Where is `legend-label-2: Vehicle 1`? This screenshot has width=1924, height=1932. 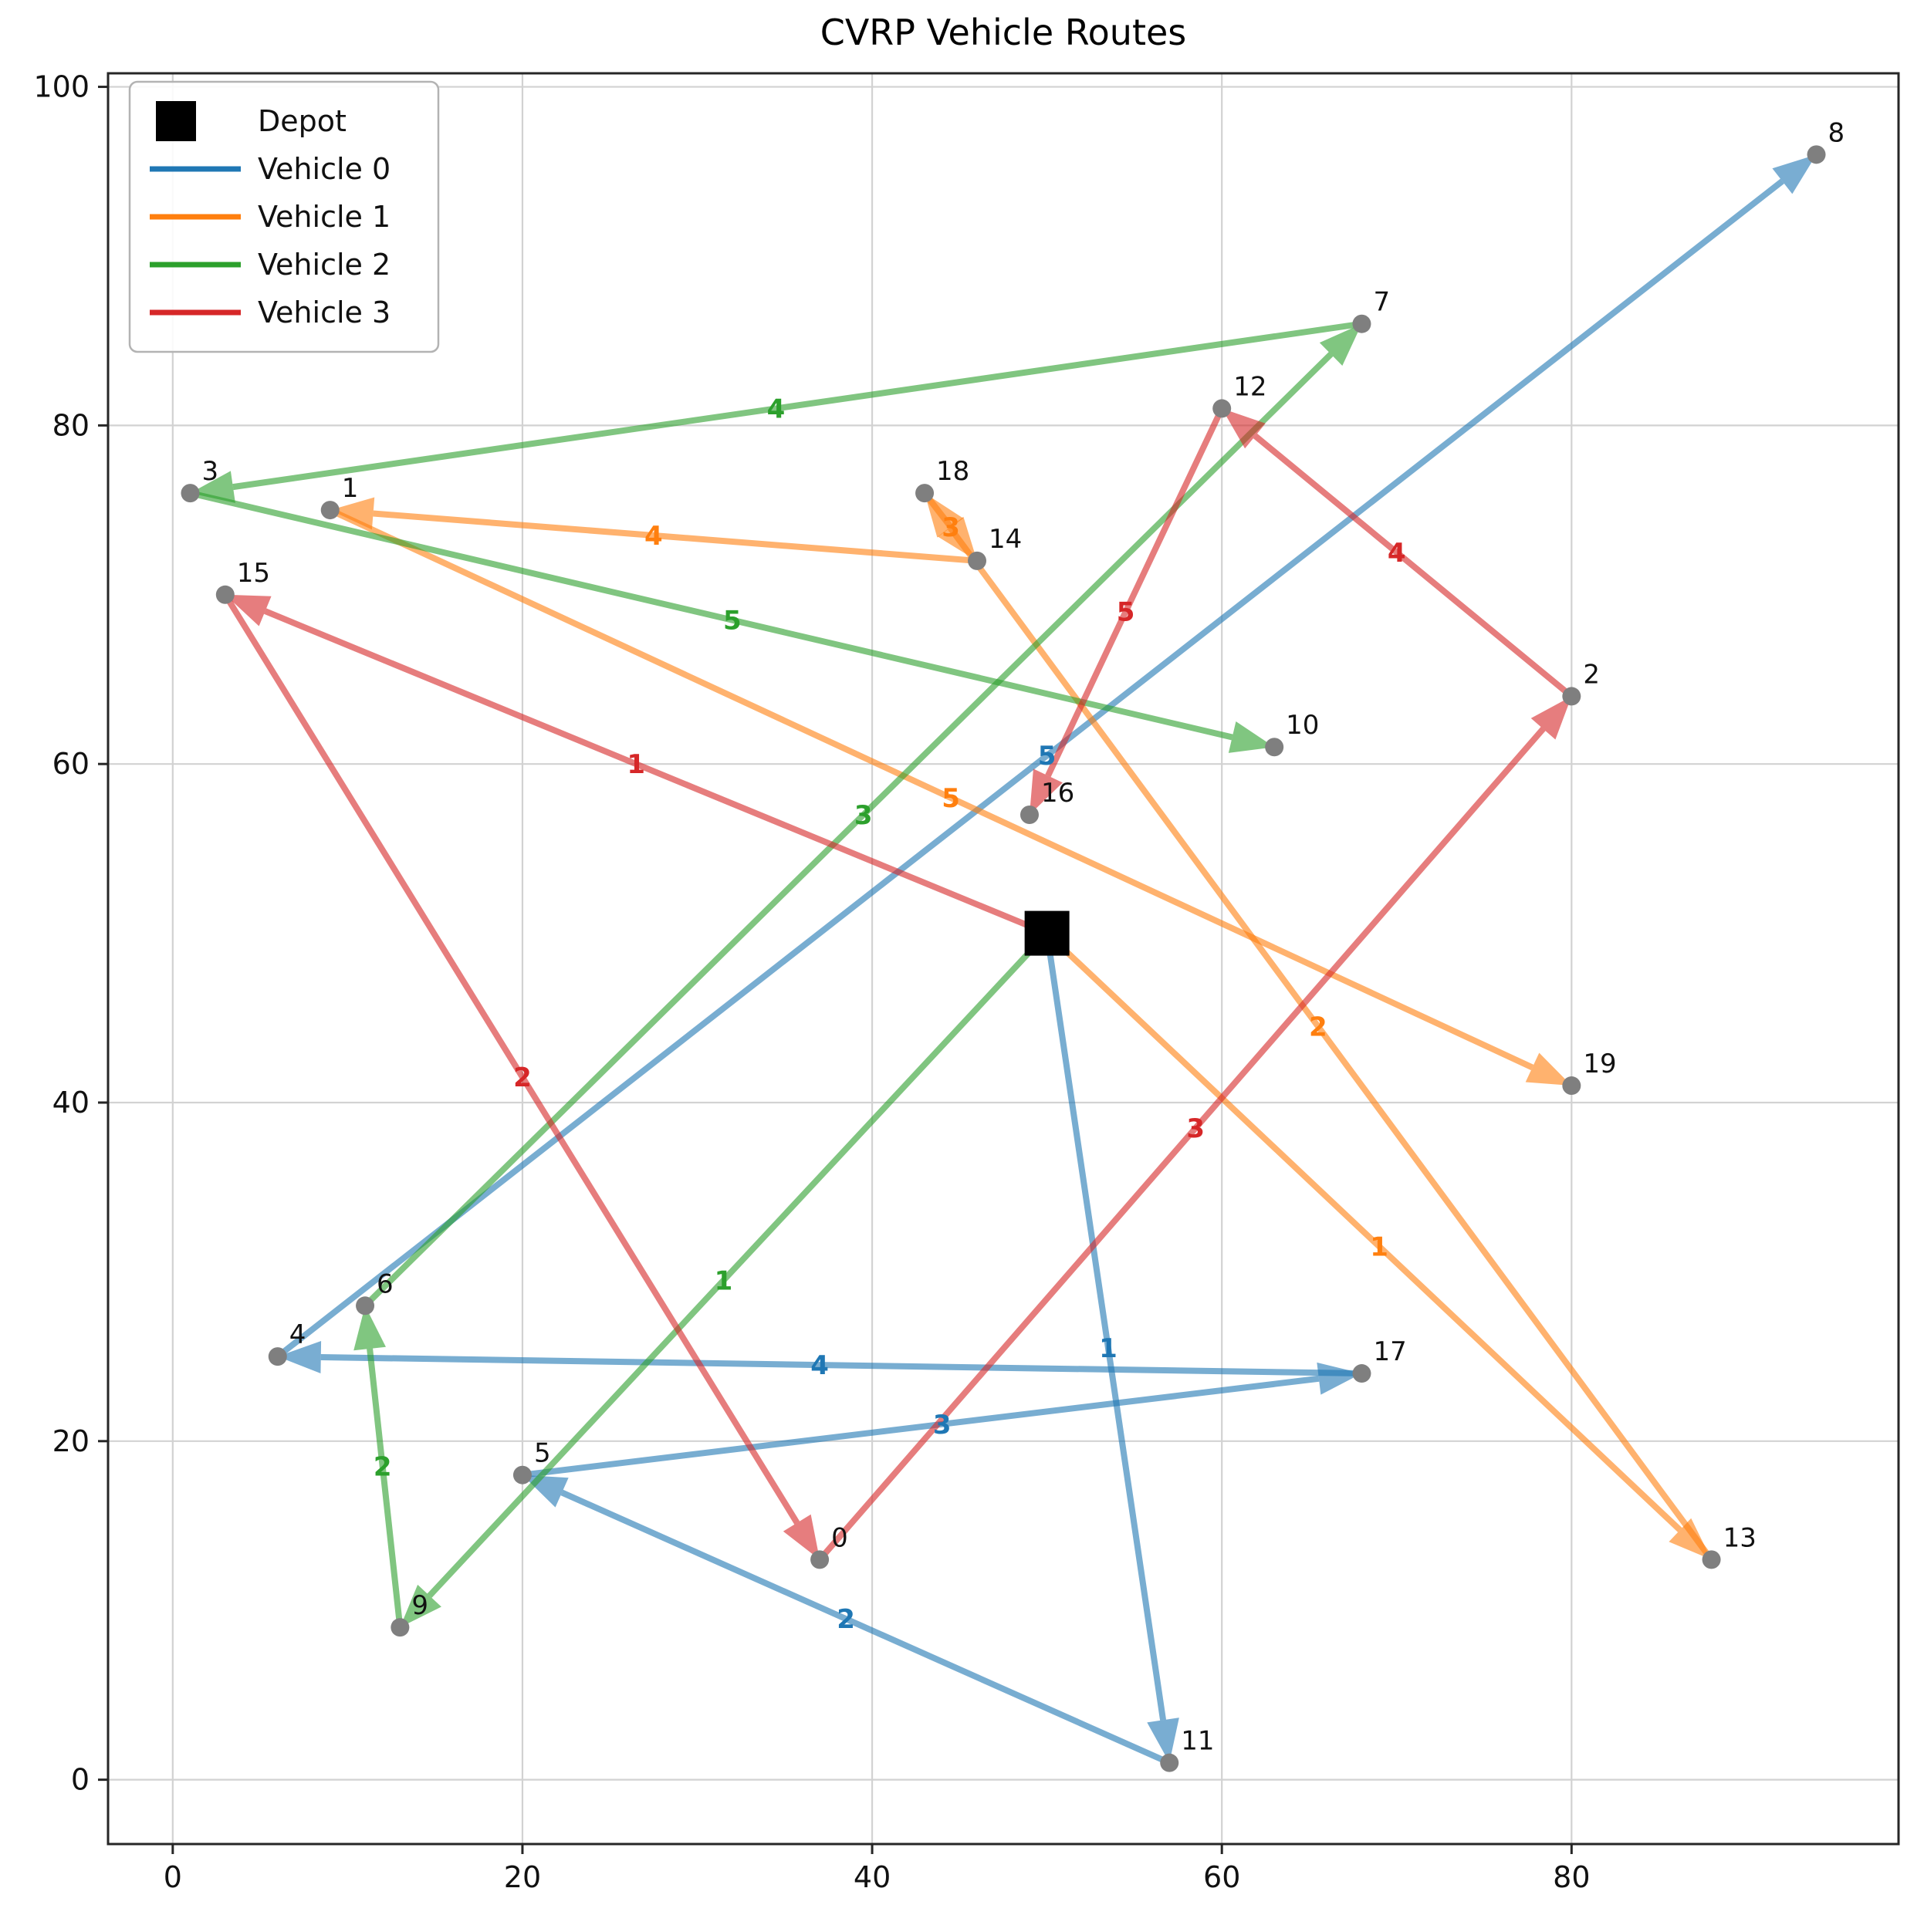 legend-label-2: Vehicle 1 is located at coordinates (324, 217).